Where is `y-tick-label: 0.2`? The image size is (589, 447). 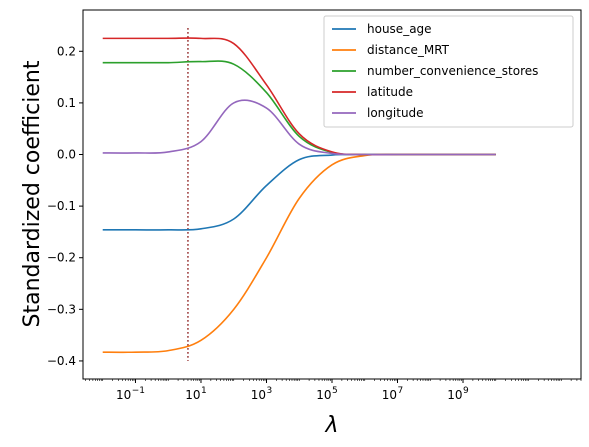
y-tick-label: 0.2 is located at coordinates (66, 51).